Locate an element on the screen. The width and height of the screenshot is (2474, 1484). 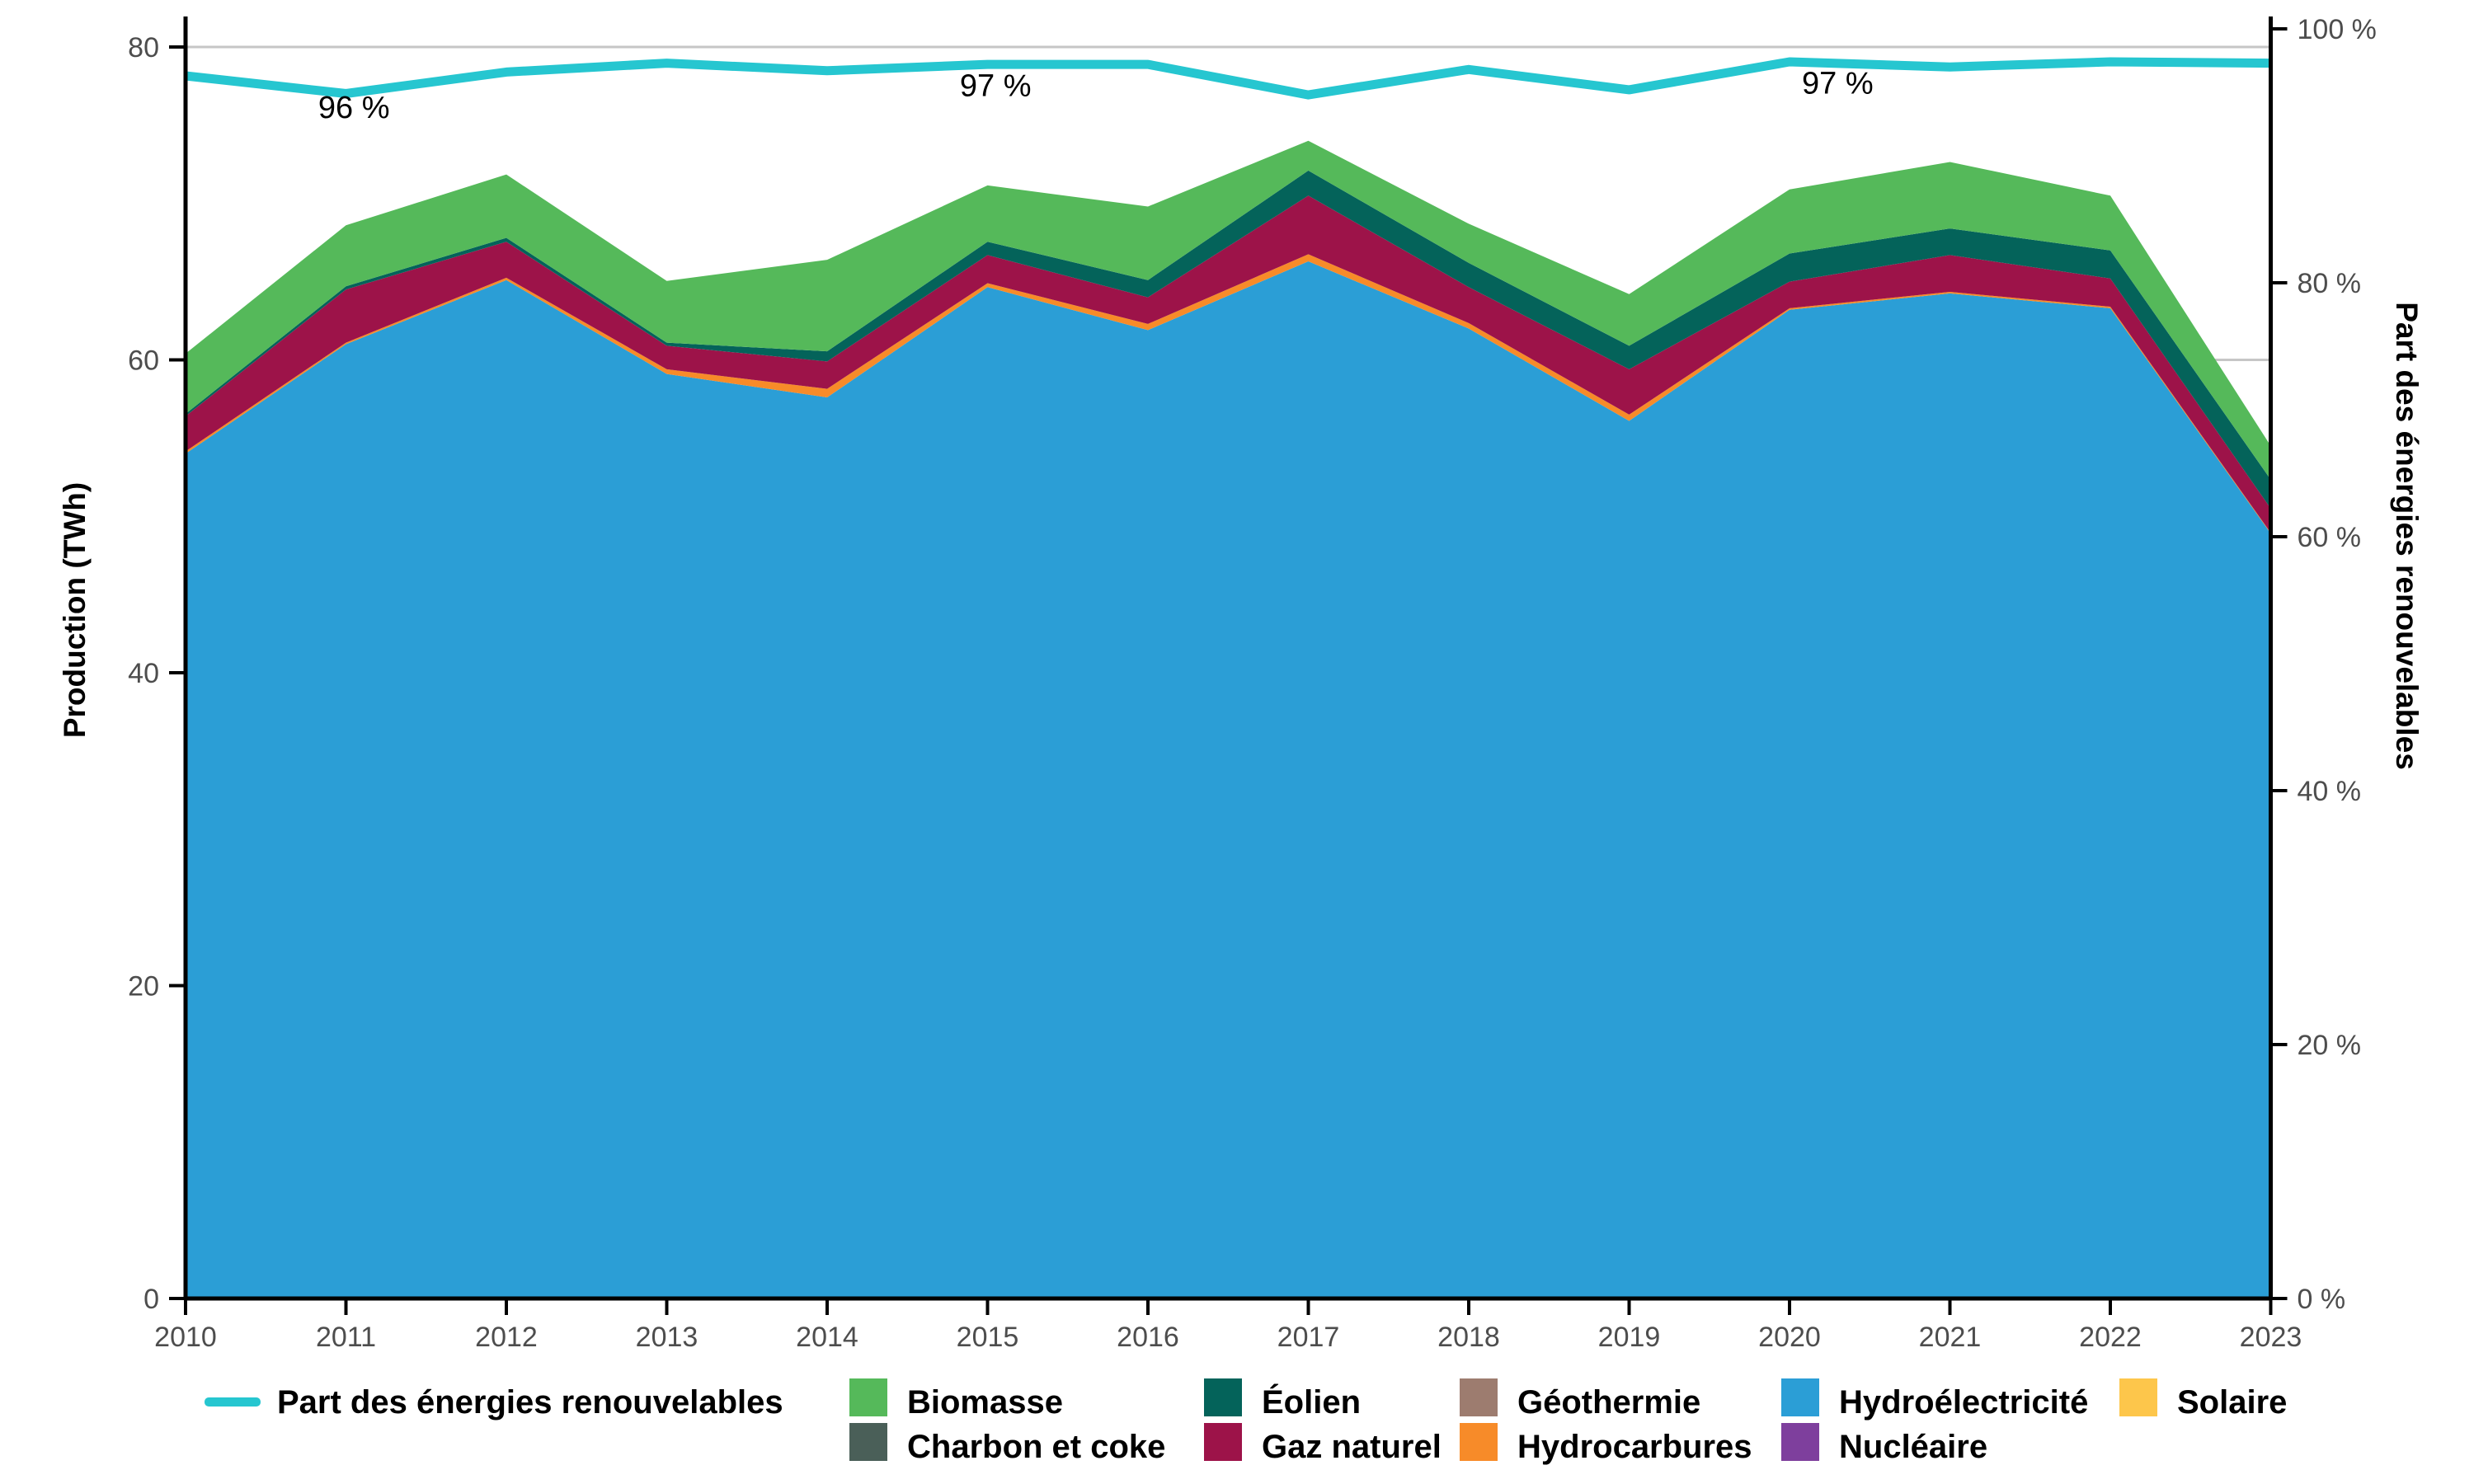
y-right-tick-label: 60 % is located at coordinates (2330, 537).